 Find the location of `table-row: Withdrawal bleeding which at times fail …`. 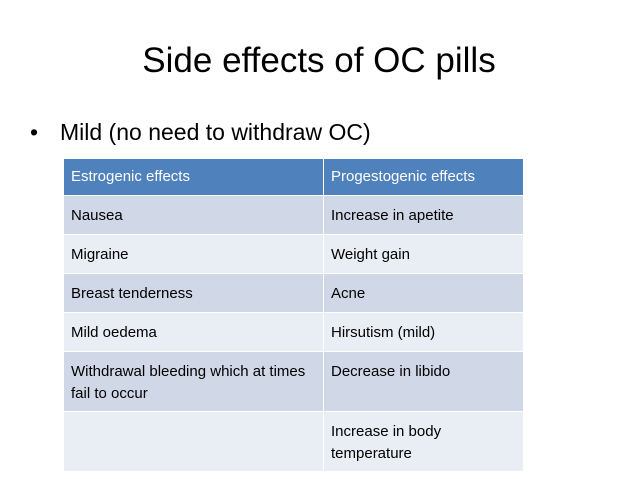

table-row: Withdrawal bleeding which at times fail … is located at coordinates (293, 381).